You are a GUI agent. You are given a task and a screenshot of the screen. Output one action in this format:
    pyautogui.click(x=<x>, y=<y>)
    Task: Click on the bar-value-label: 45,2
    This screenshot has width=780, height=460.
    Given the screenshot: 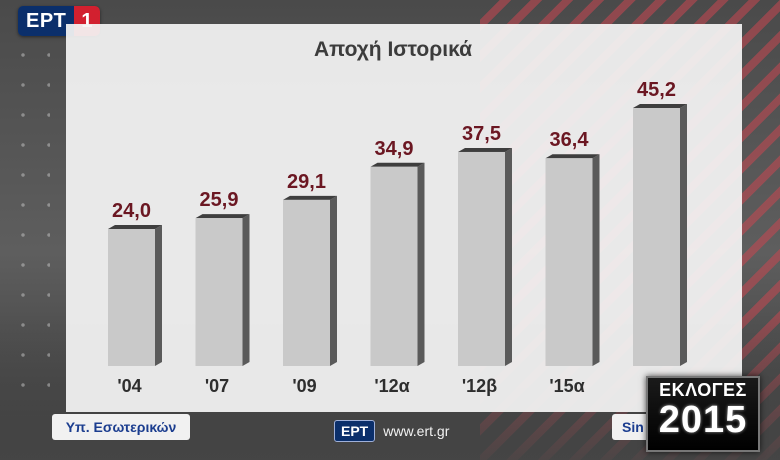 What is the action you would take?
    pyautogui.click(x=656, y=90)
    